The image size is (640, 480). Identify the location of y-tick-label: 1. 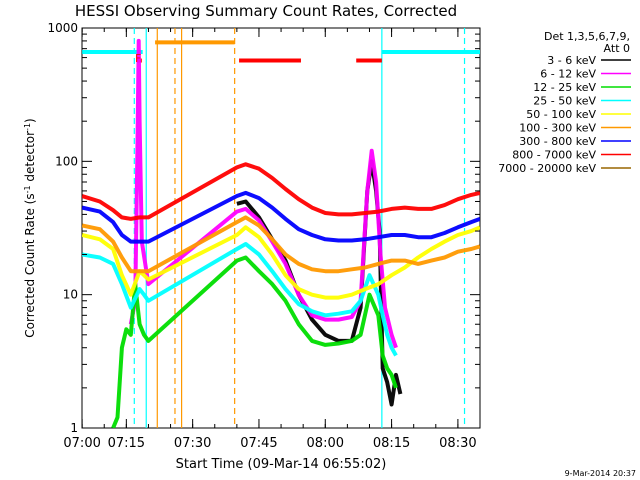
(74, 428).